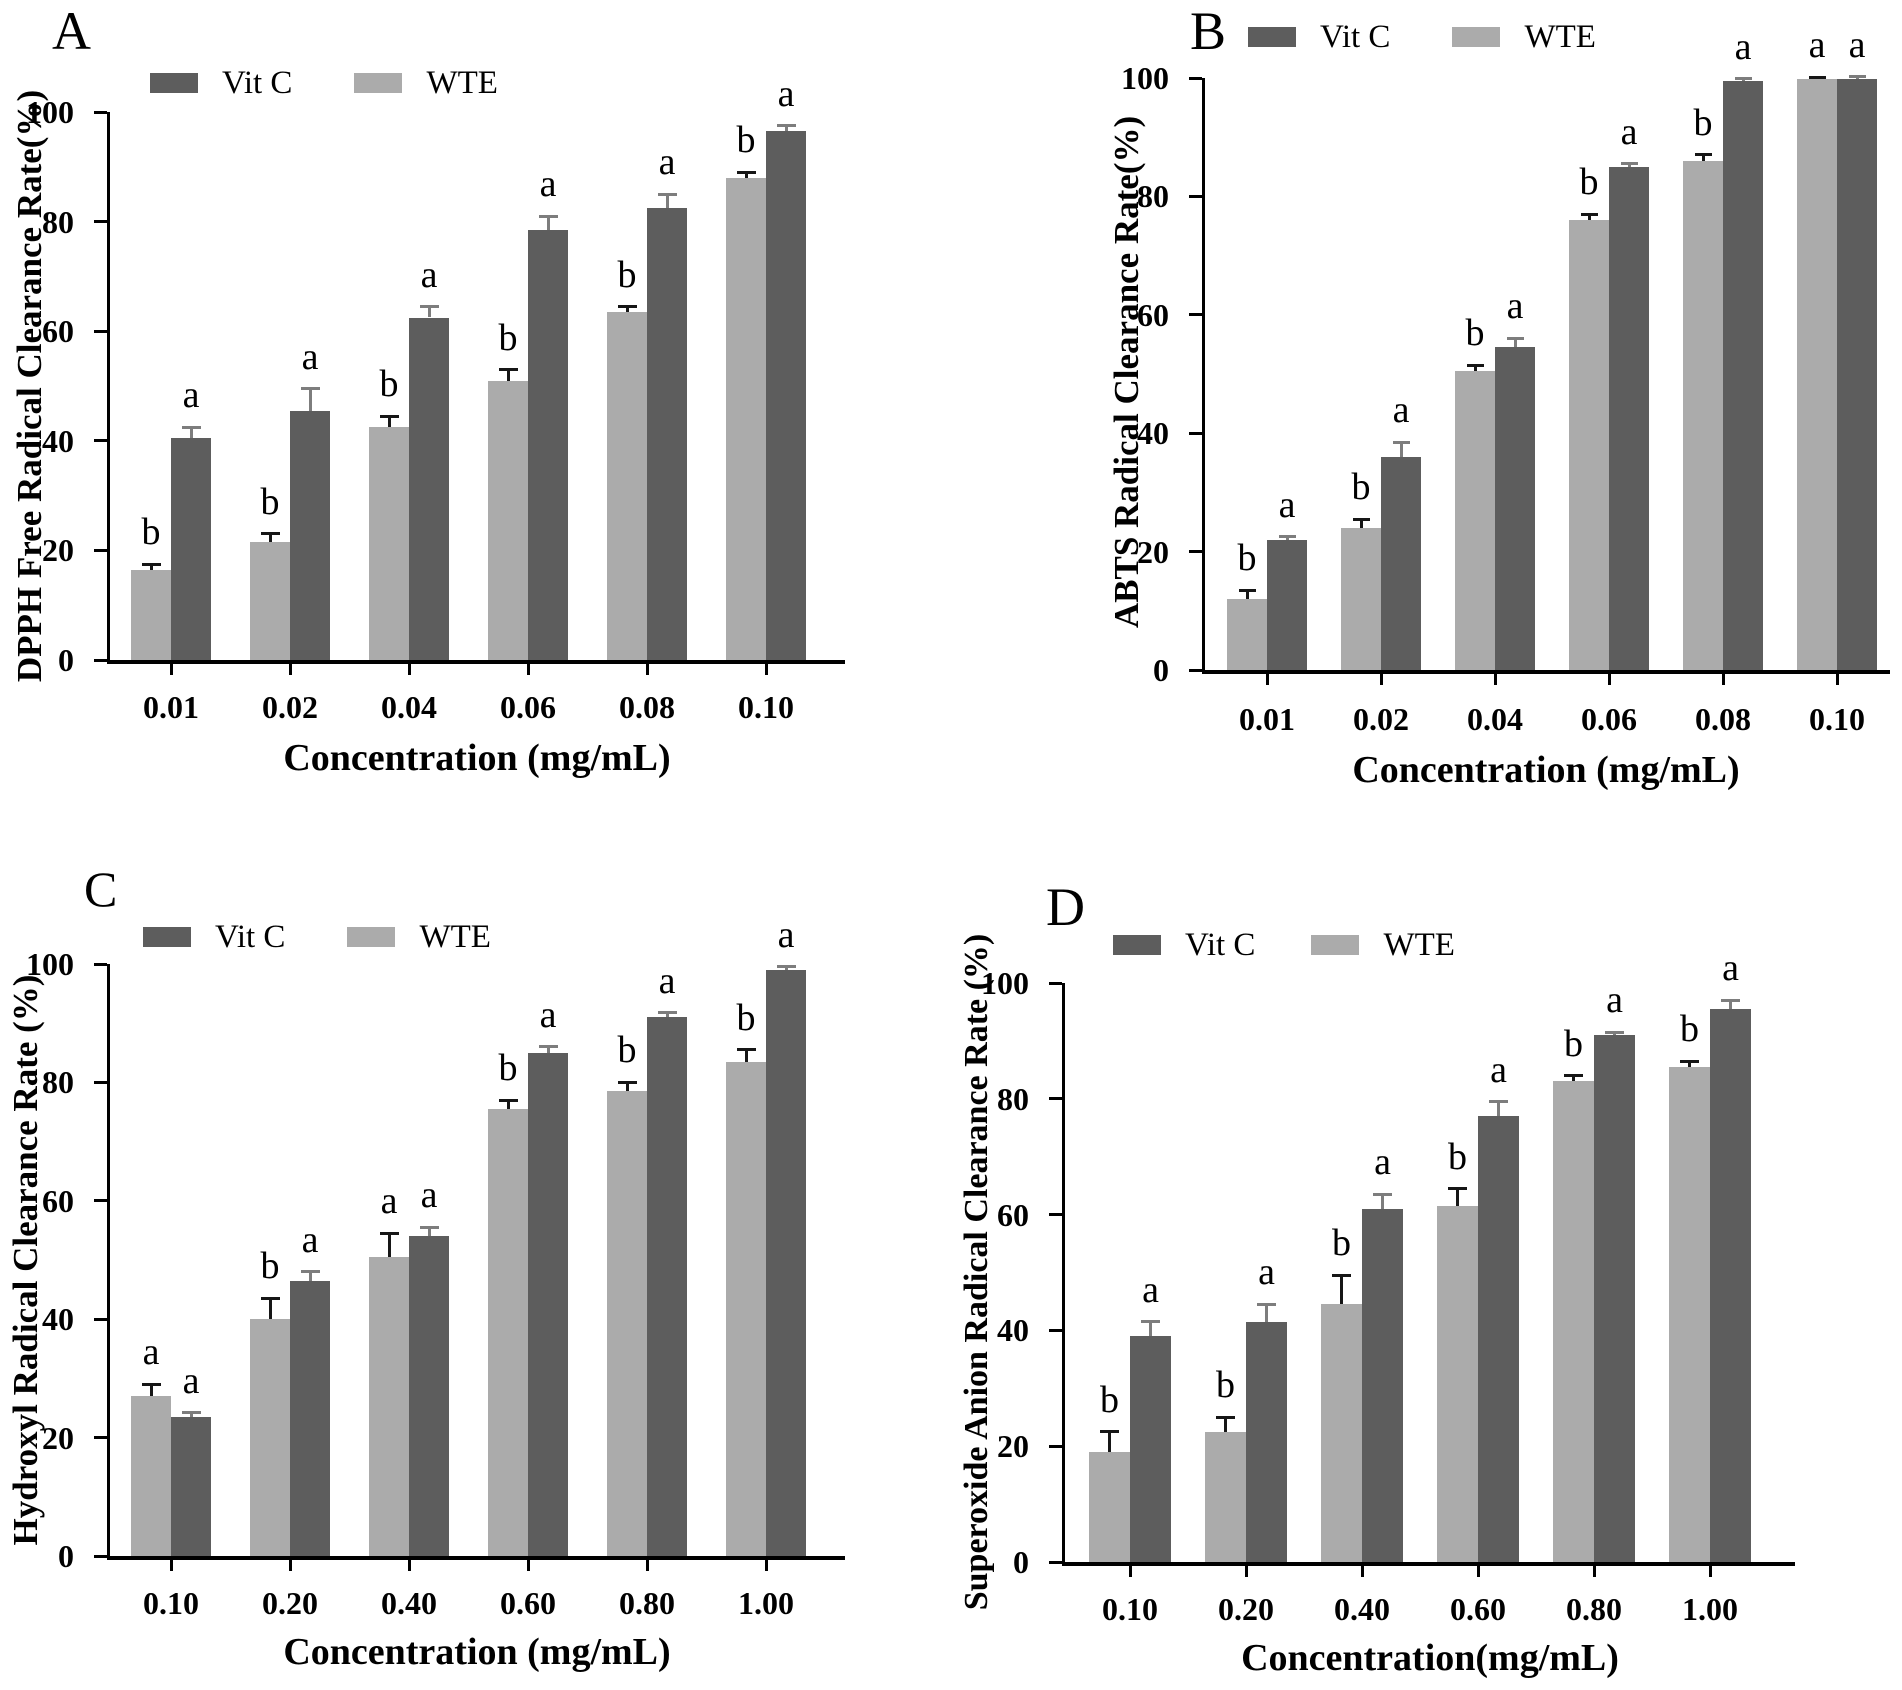  I want to click on y-tick-label: 80, so click(58, 221).